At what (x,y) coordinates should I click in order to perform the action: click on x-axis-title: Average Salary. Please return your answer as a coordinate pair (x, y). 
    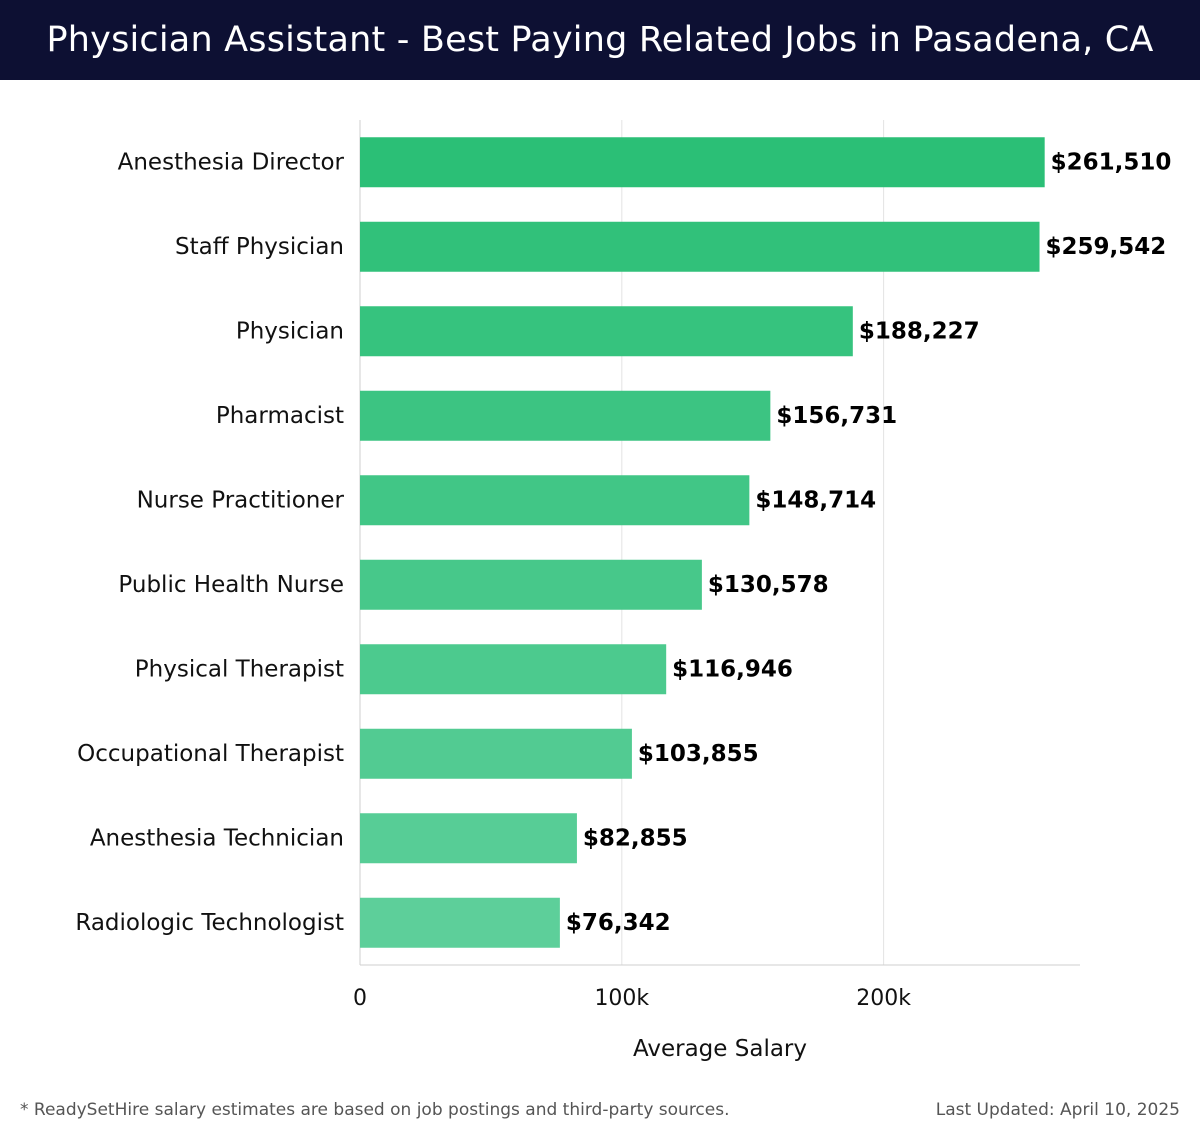
    Looking at the image, I should click on (720, 1049).